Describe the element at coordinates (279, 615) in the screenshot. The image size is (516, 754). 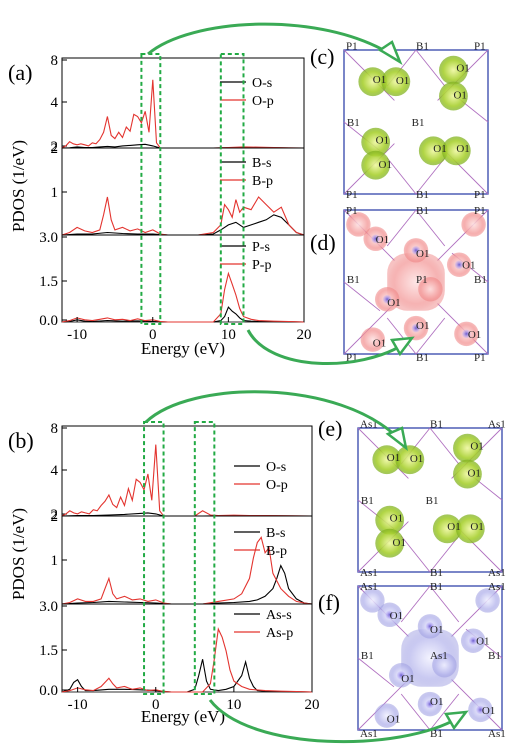
I see `legend-label: As-s` at that location.